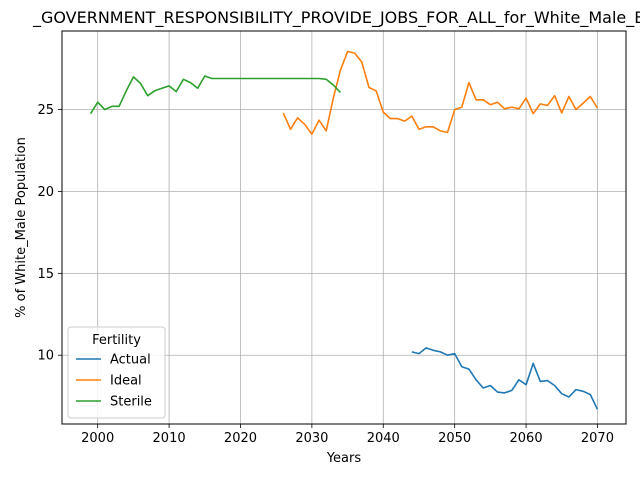 Image resolution: width=640 pixels, height=480 pixels. What do you see at coordinates (21, 227) in the screenshot?
I see `y-axis-label: % of White_Male Population` at bounding box center [21, 227].